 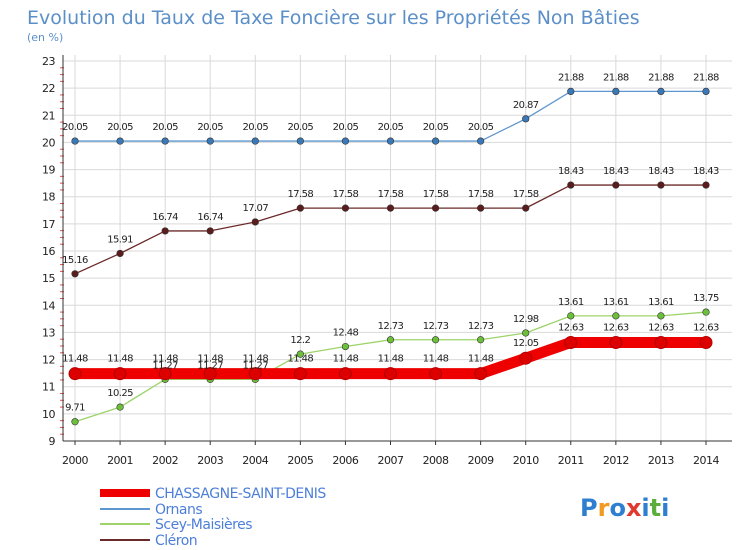 What do you see at coordinates (255, 460) in the screenshot?
I see `x-tick-label: 2004` at bounding box center [255, 460].